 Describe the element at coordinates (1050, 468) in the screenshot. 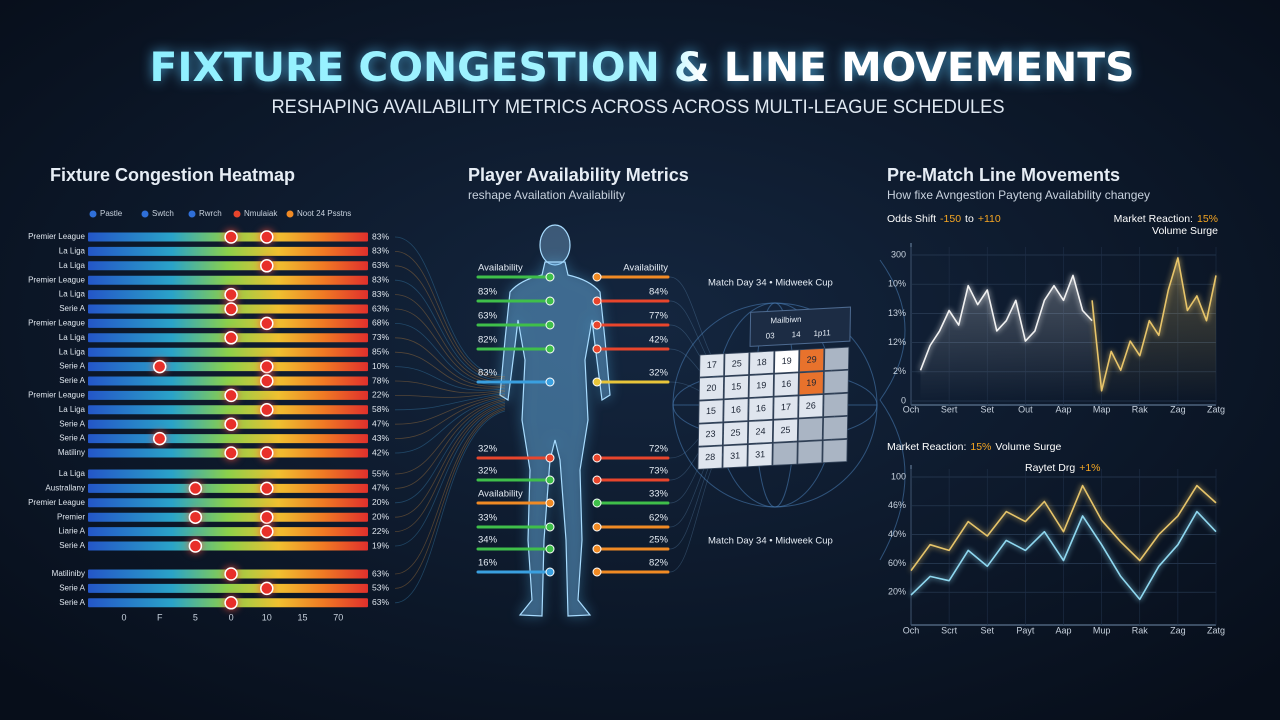

I see `annotation-part: Raytet Drg` at that location.